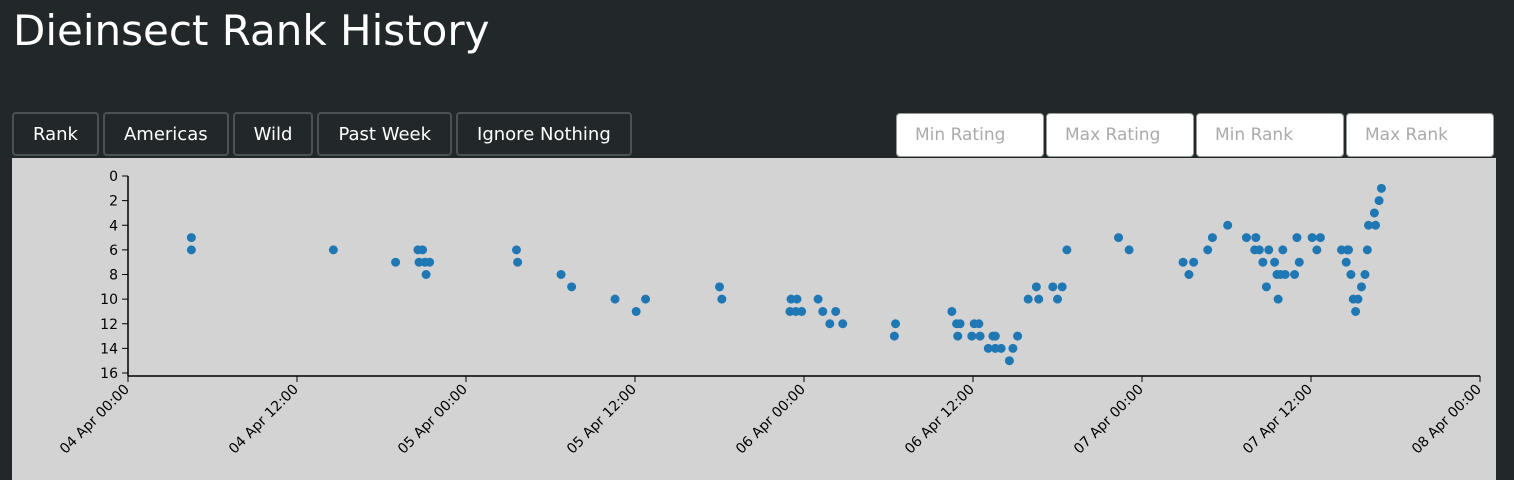  Describe the element at coordinates (113, 226) in the screenshot. I see `y-tick-label: 4` at that location.